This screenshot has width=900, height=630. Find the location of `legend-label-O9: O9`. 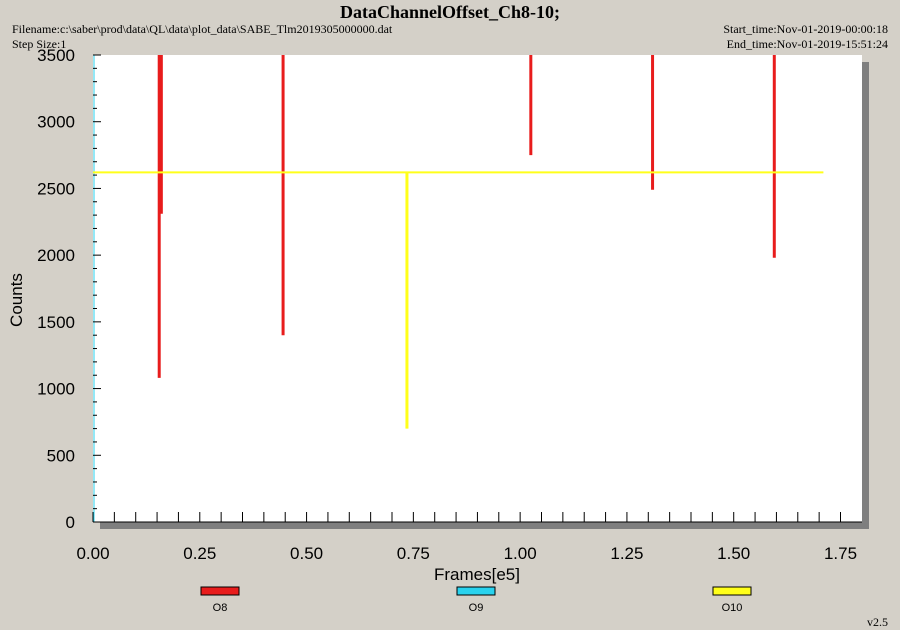

legend-label-O9: O9 is located at coordinates (476, 608).